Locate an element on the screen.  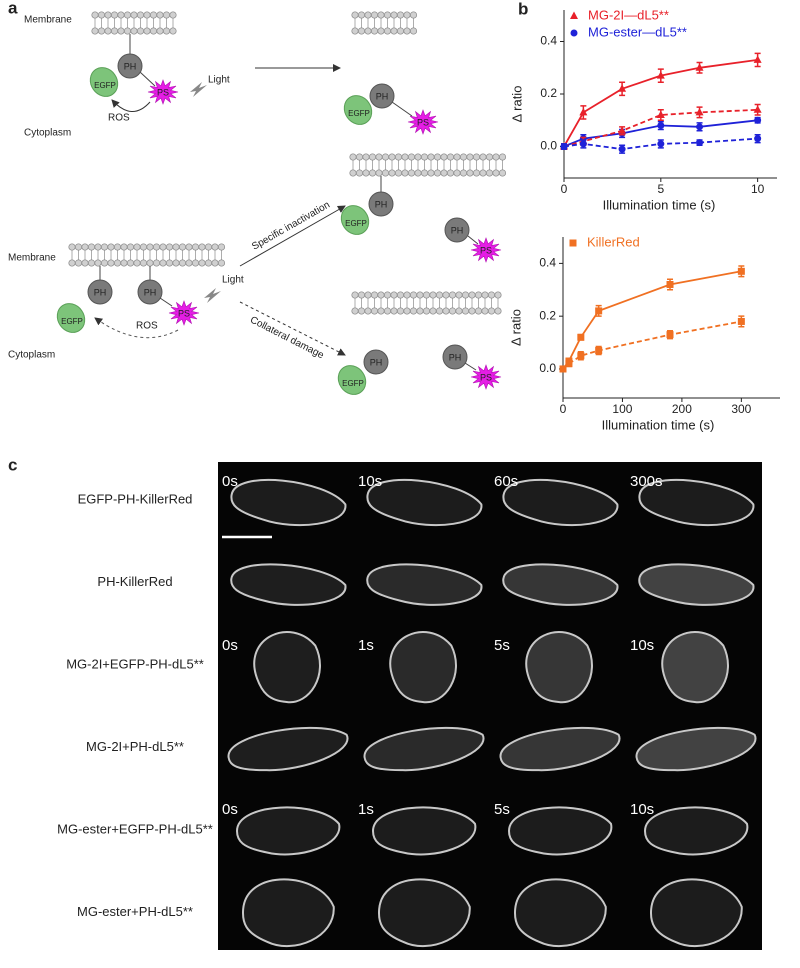
x-tick-label: 300 is located at coordinates (741, 409).